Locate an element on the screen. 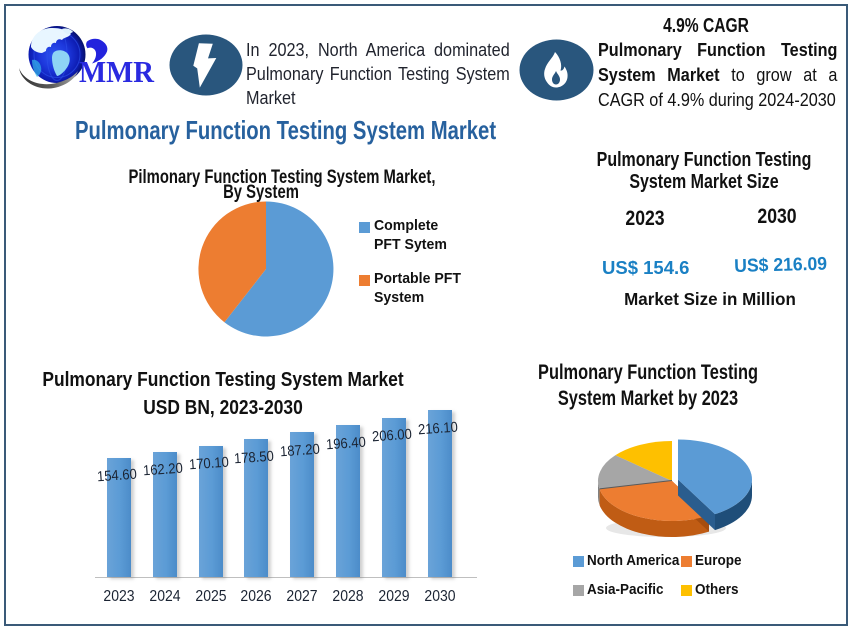 The width and height of the screenshot is (853, 632). svg-text: MMR is located at coordinates (117, 71).